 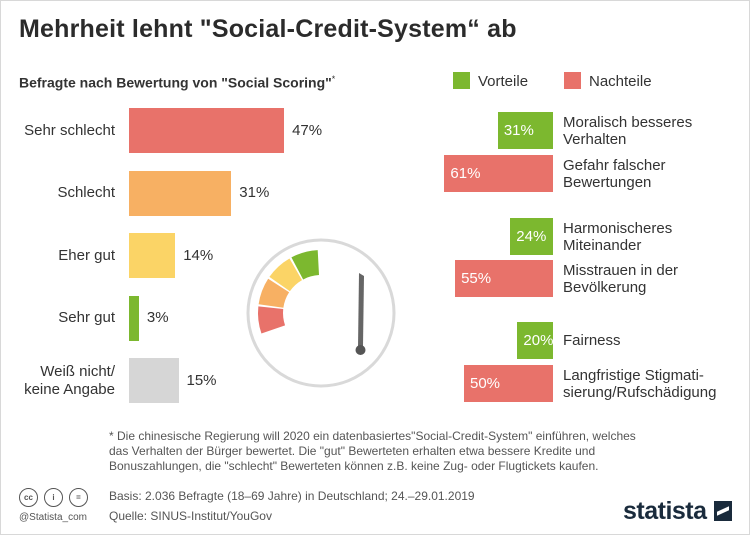 I want to click on pro-con-value-label: 55%, so click(x=476, y=278).